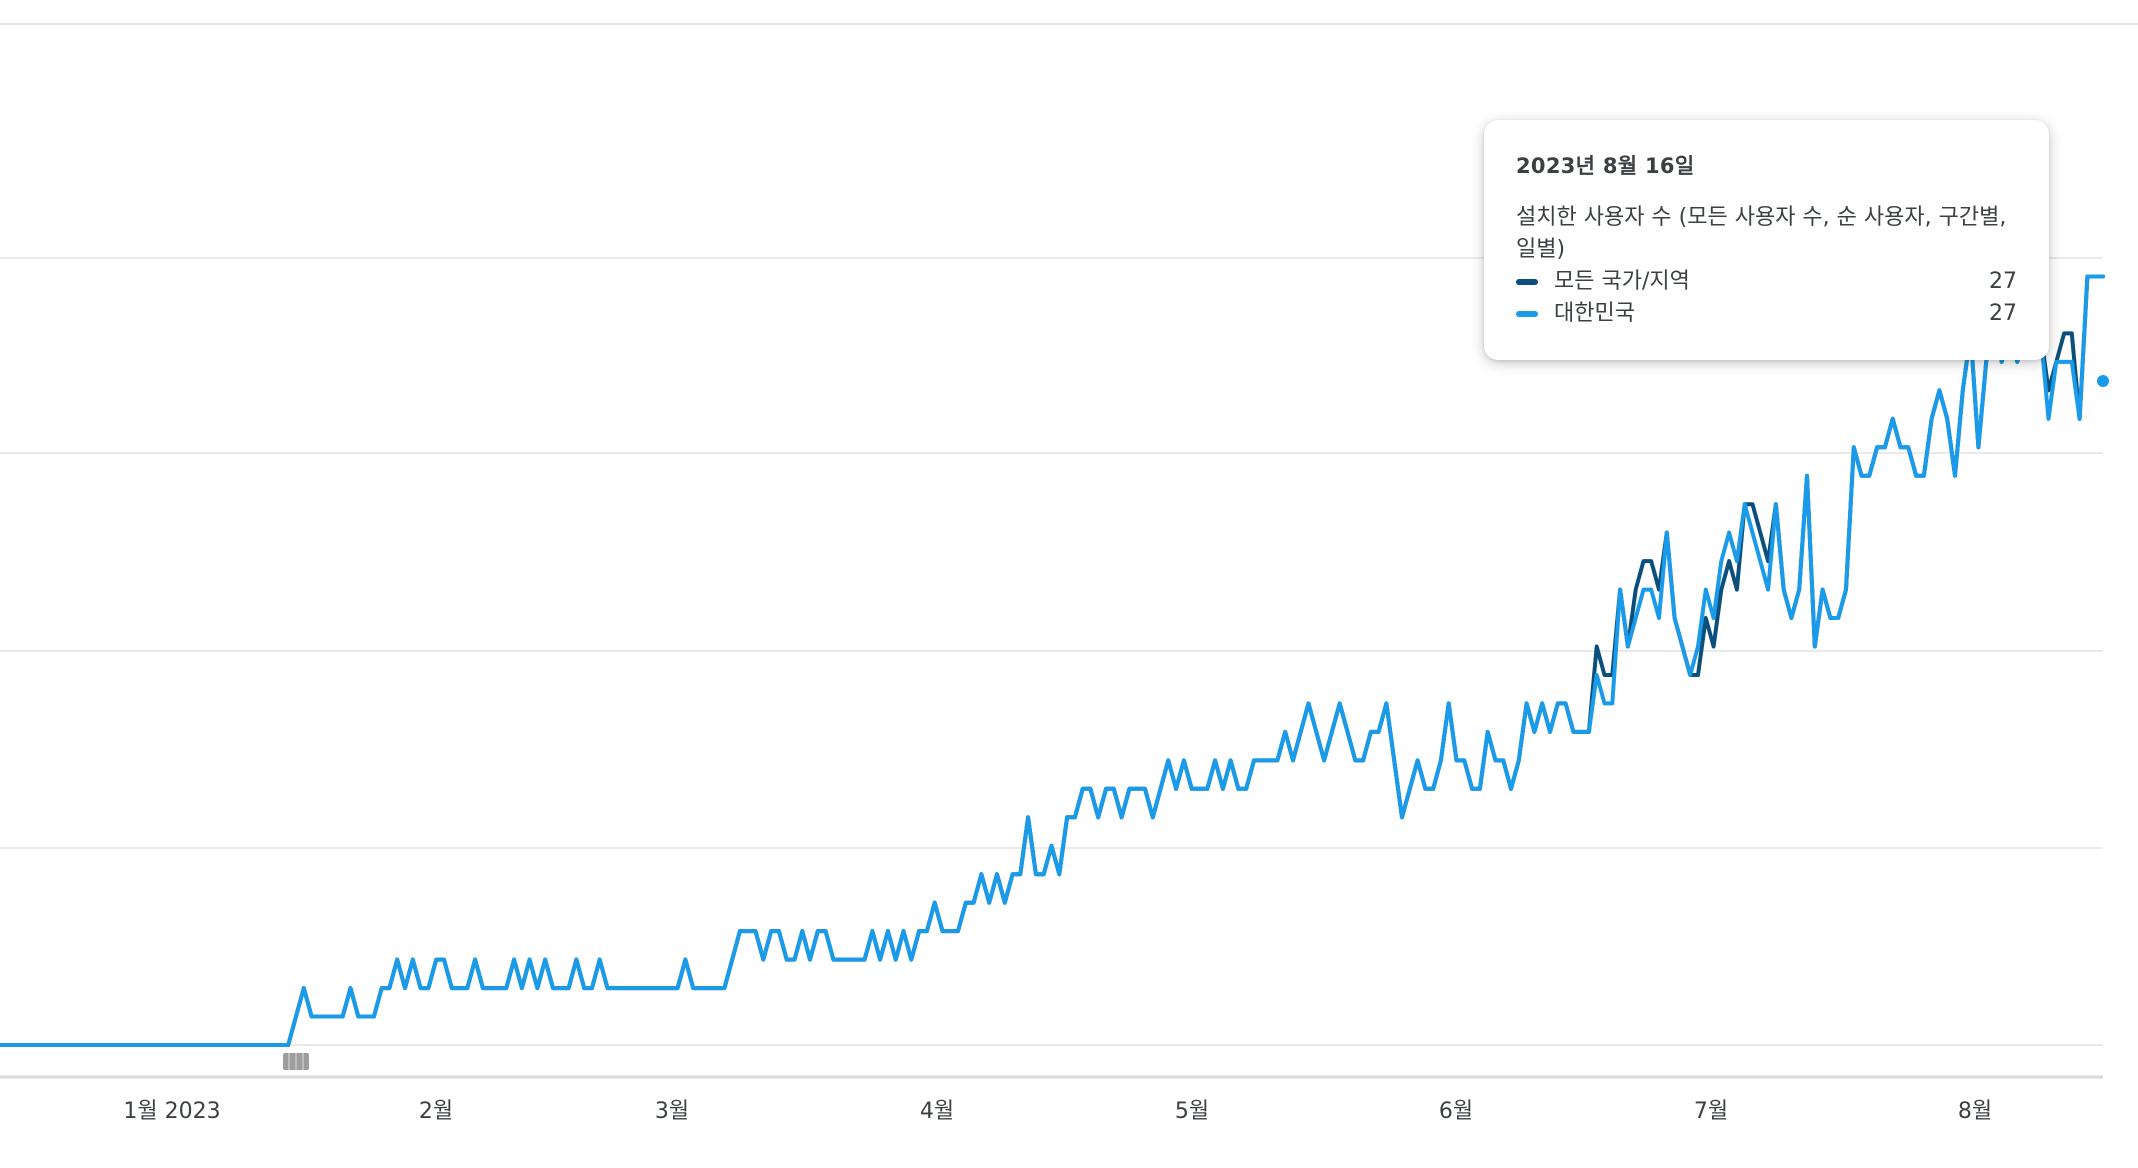 Image resolution: width=2138 pixels, height=1168 pixels. I want to click on range-drag-handle, so click(296, 1061).